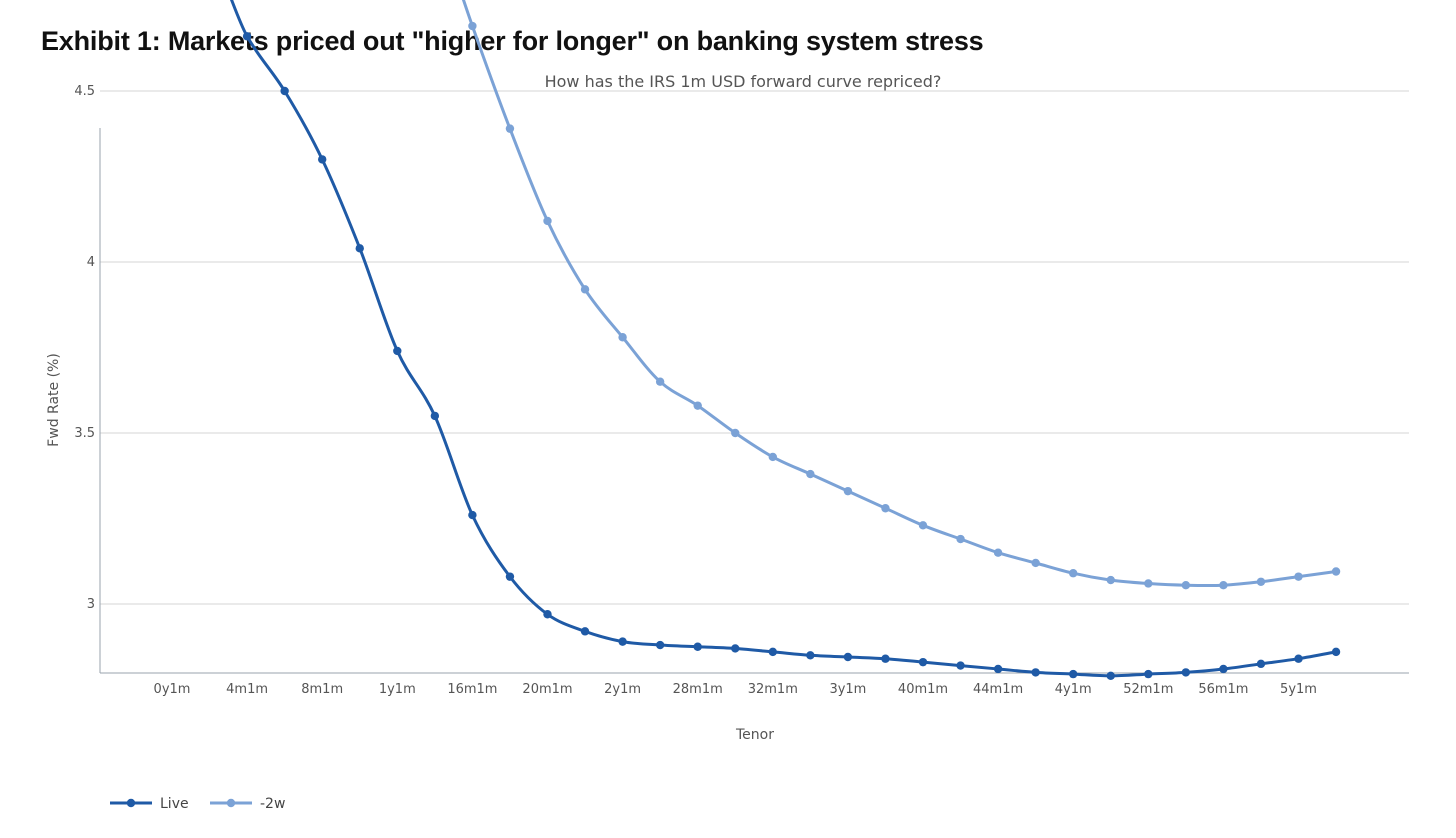 The width and height of the screenshot is (1456, 838). Describe the element at coordinates (54, 400) in the screenshot. I see `y-axis-label: Fwd Rate (%)` at that location.